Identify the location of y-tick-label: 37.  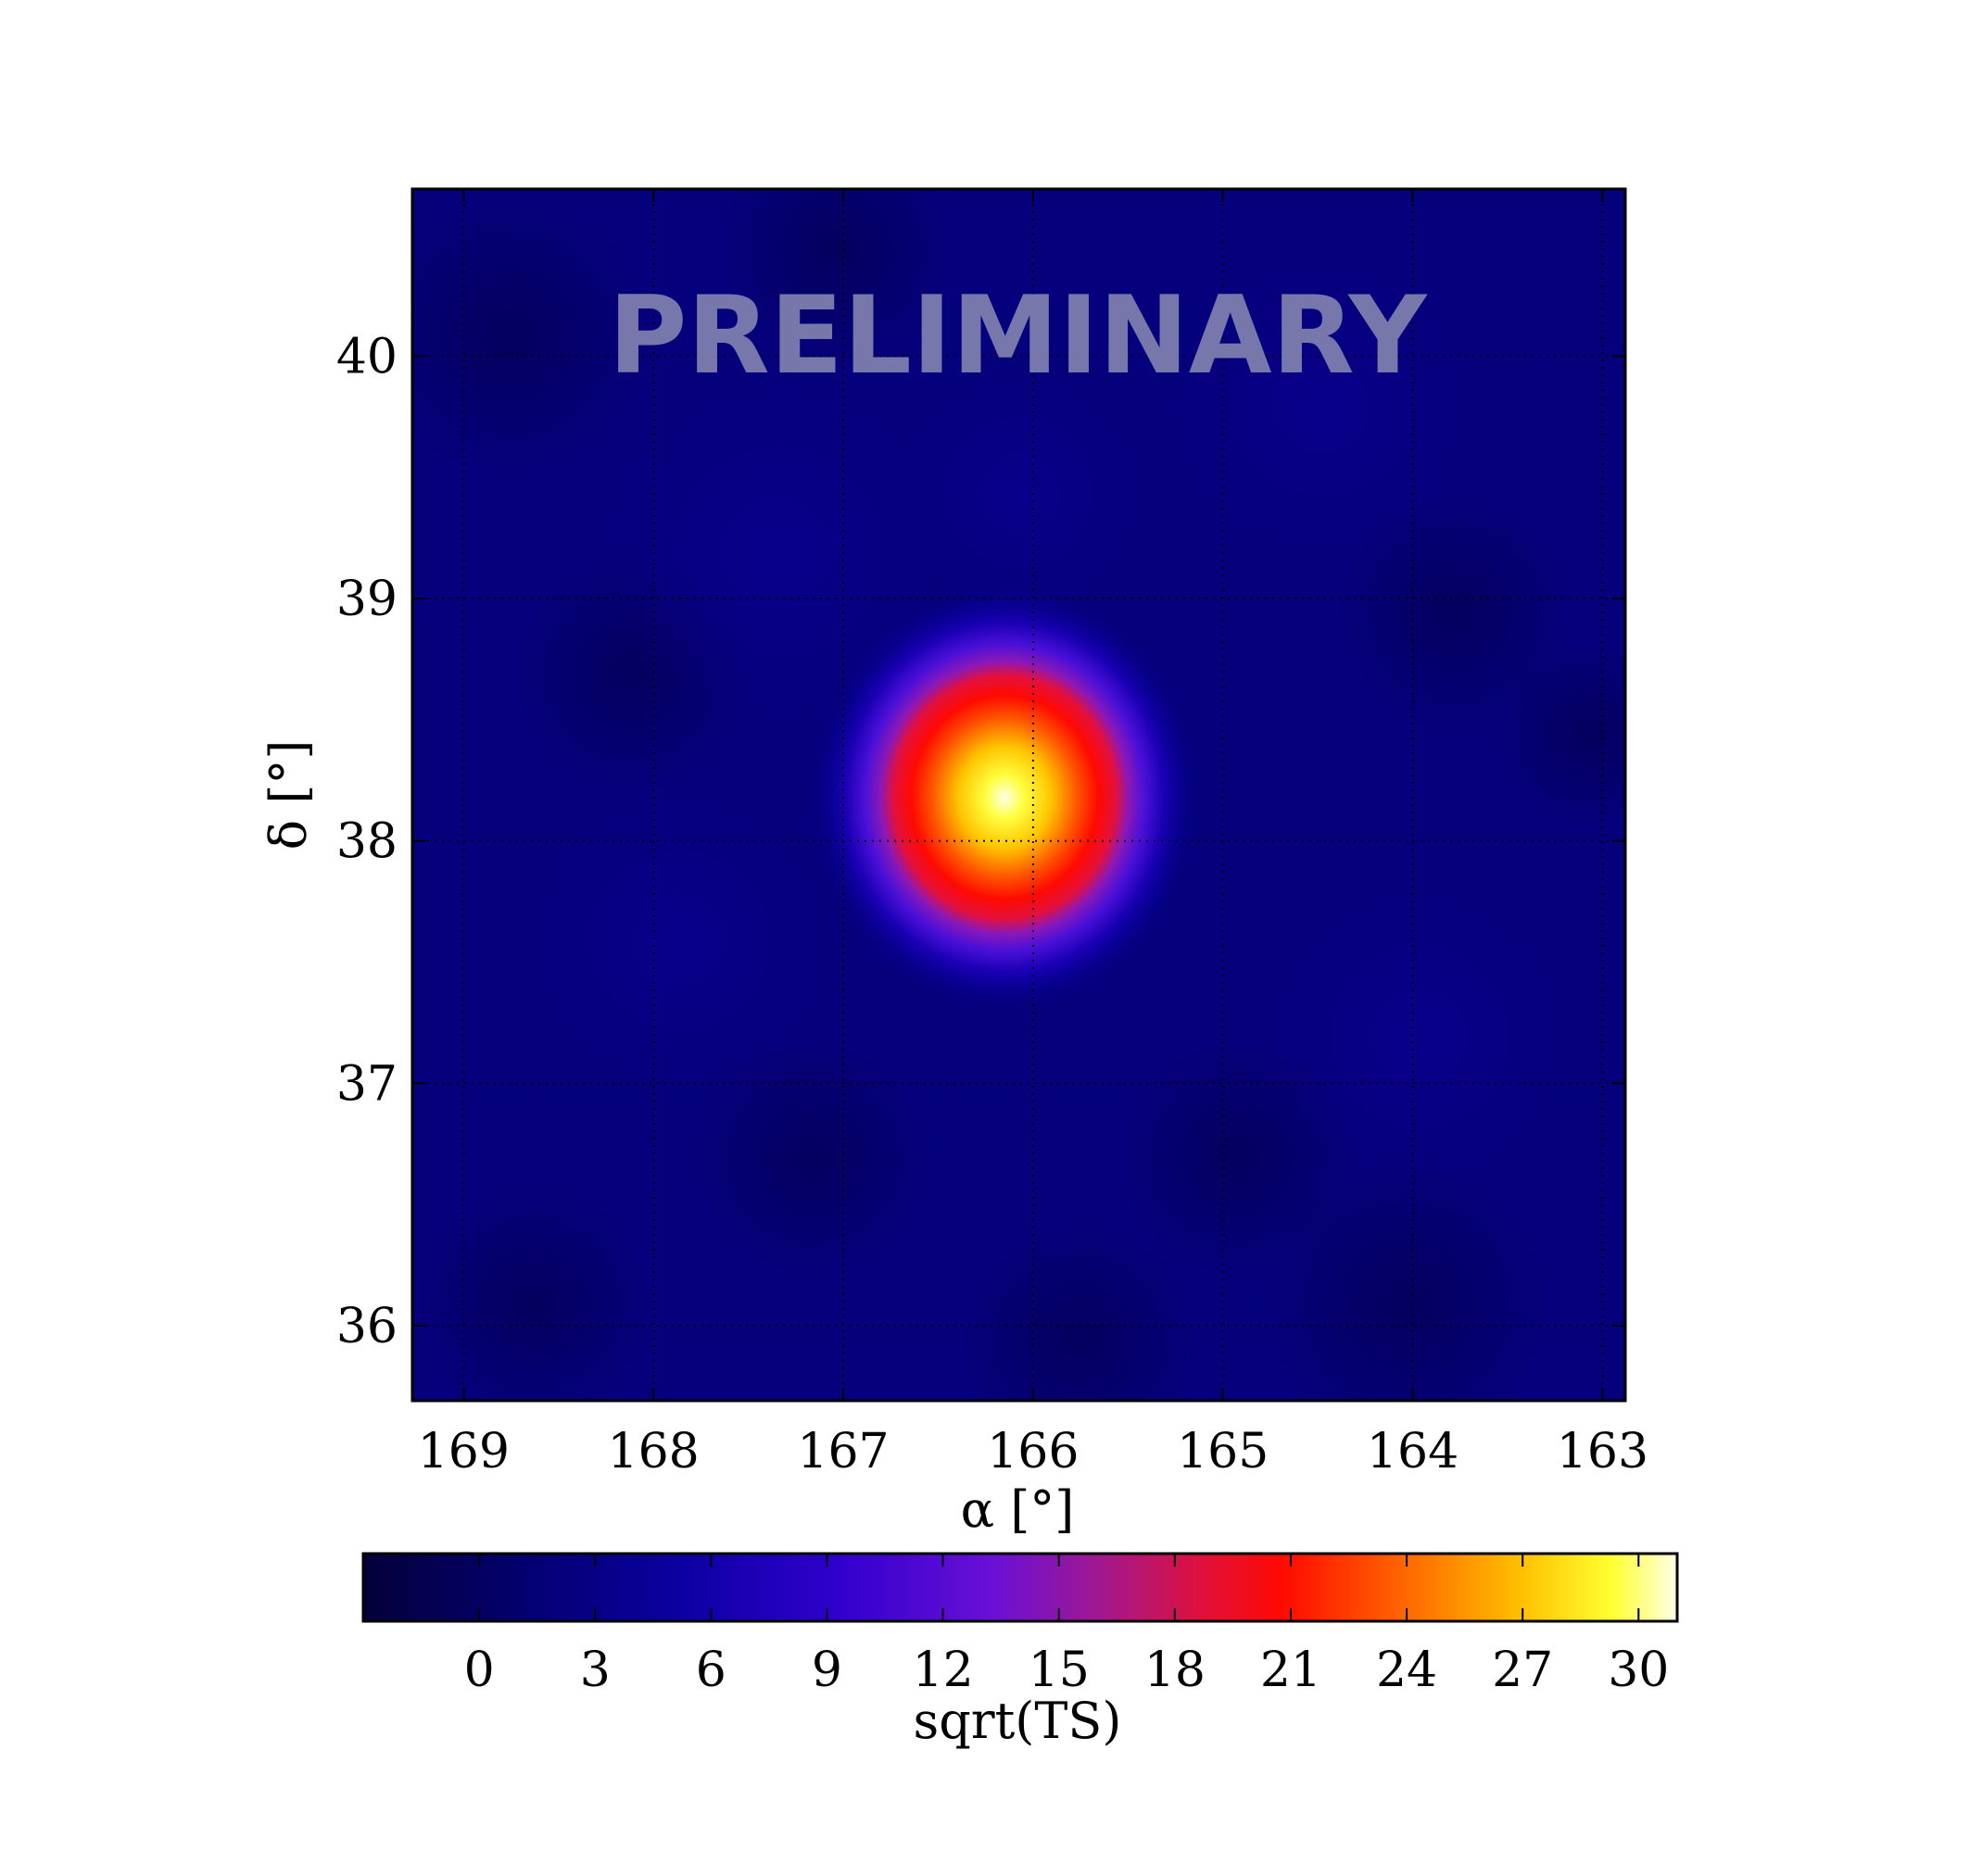
(367, 1084).